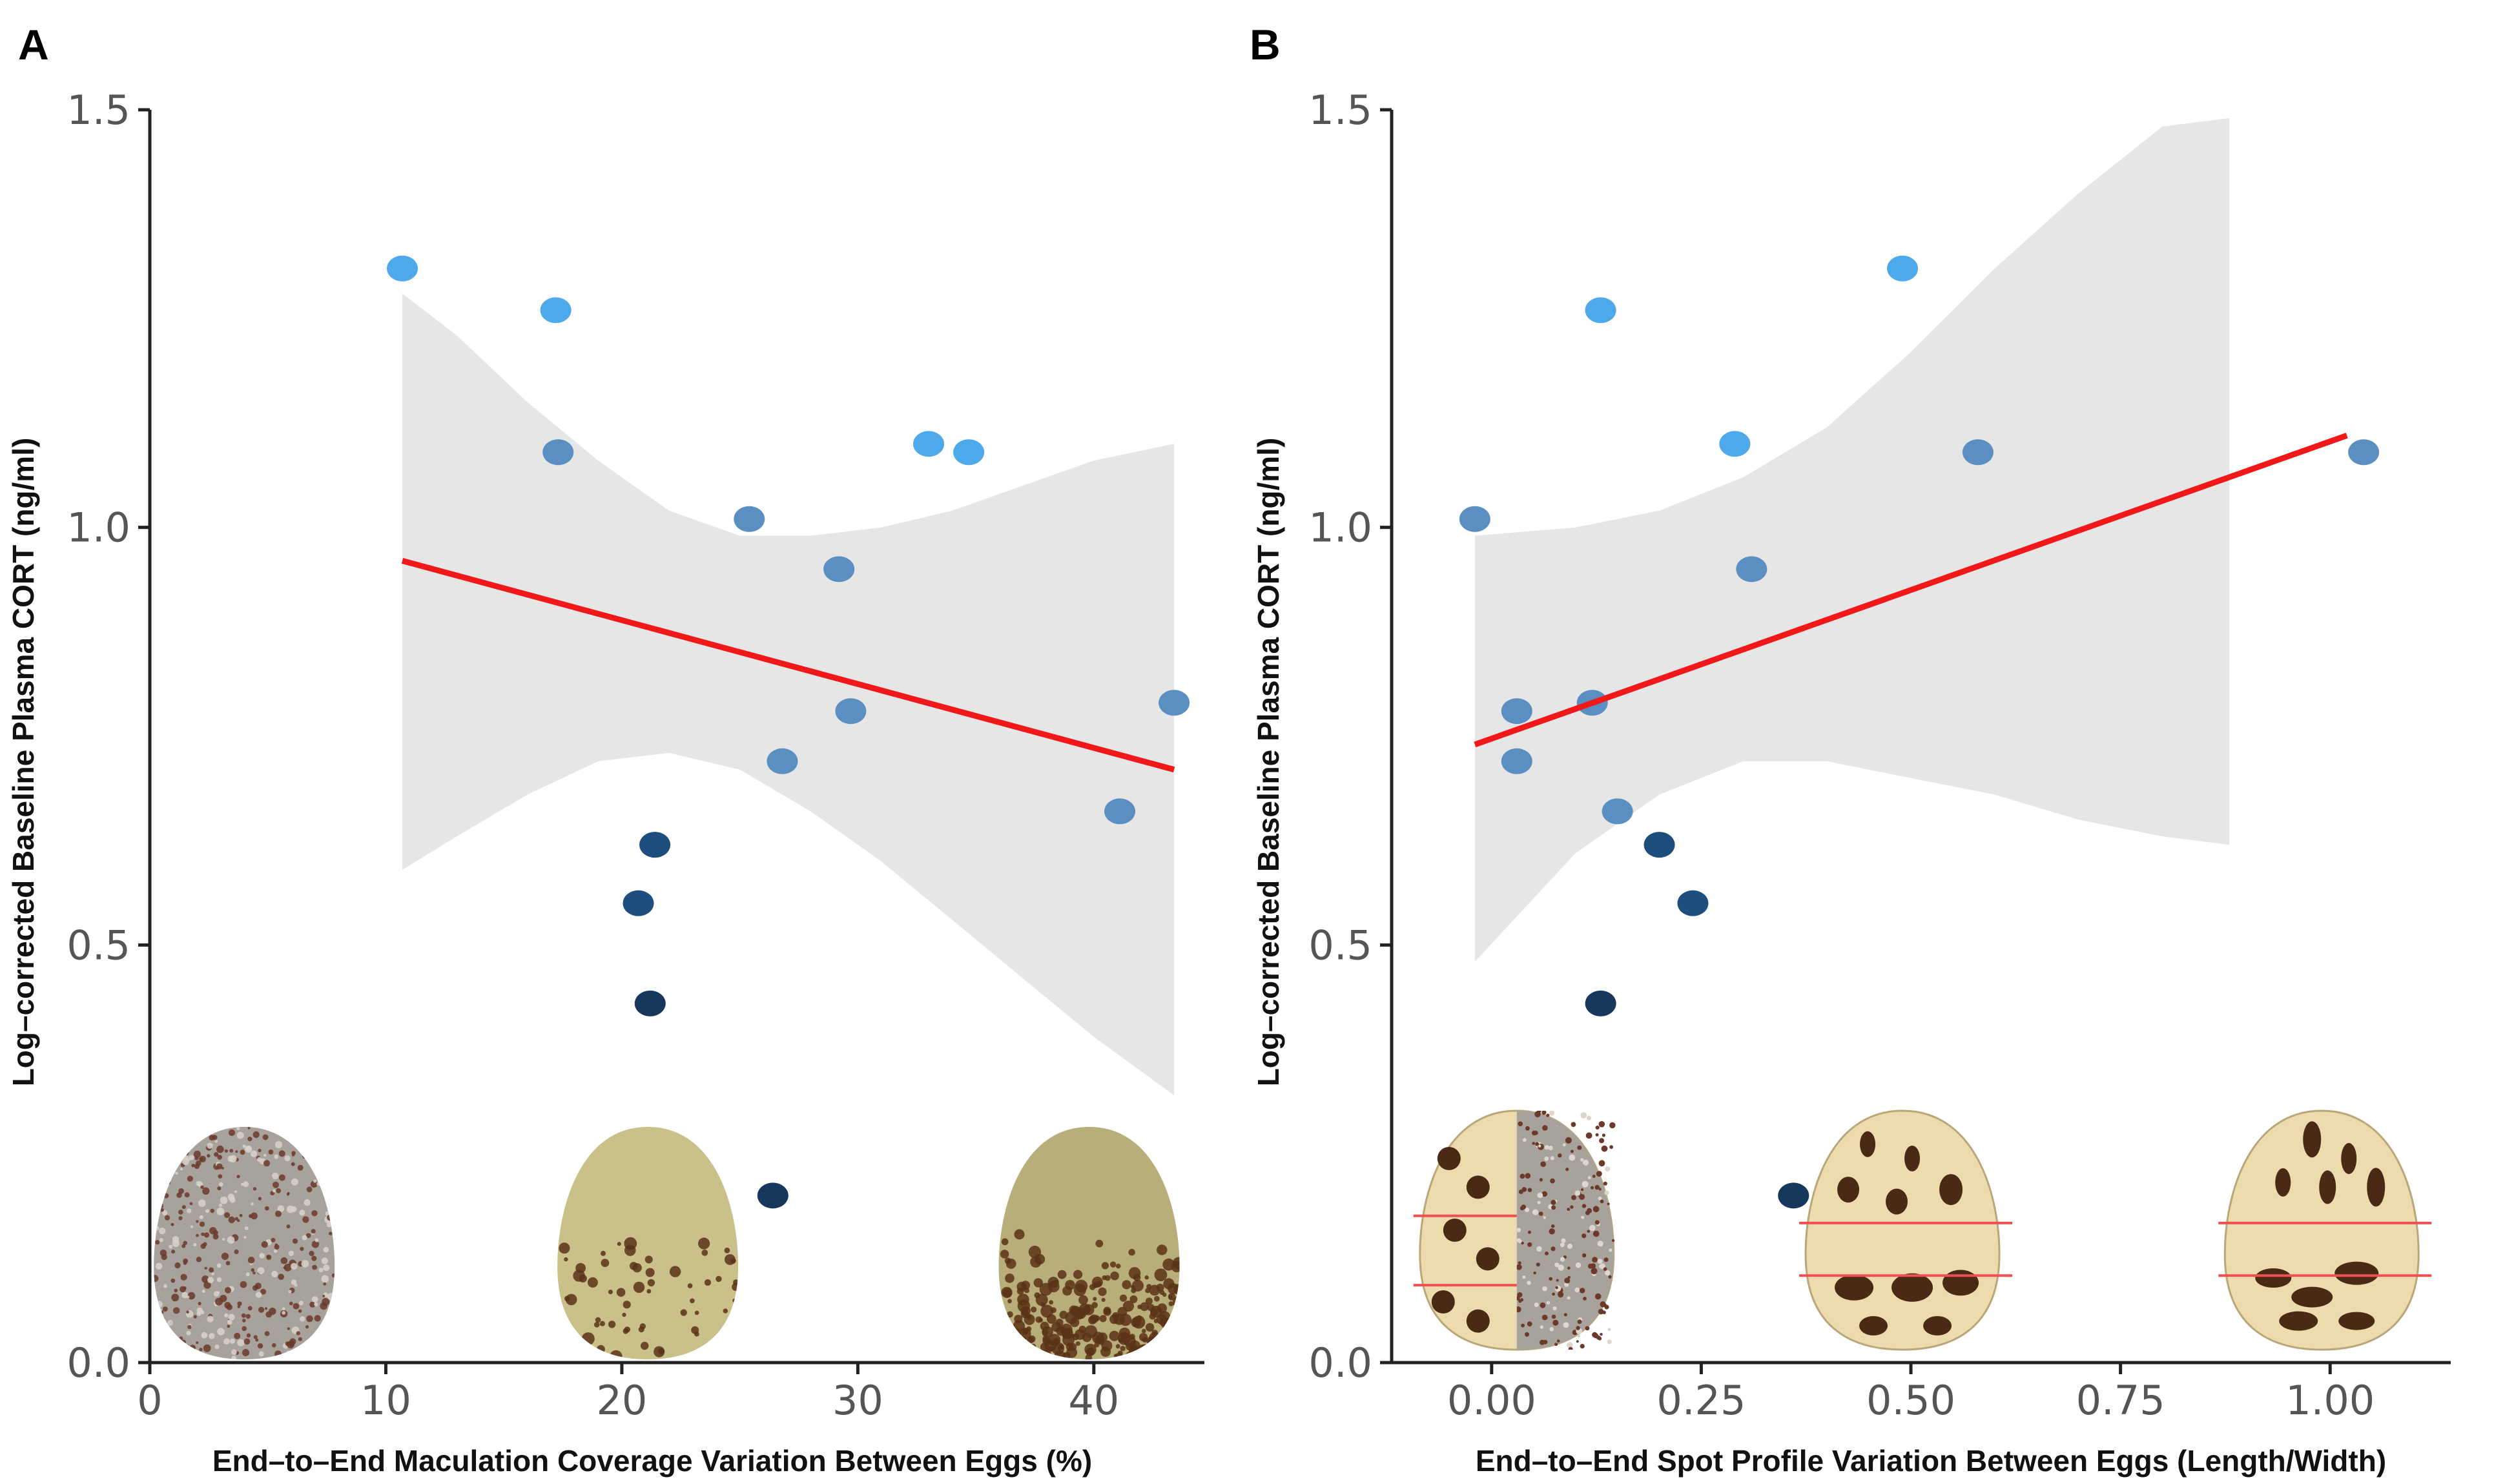  What do you see at coordinates (622, 1400) in the screenshot?
I see `panel-a-x-tick-label: 20` at bounding box center [622, 1400].